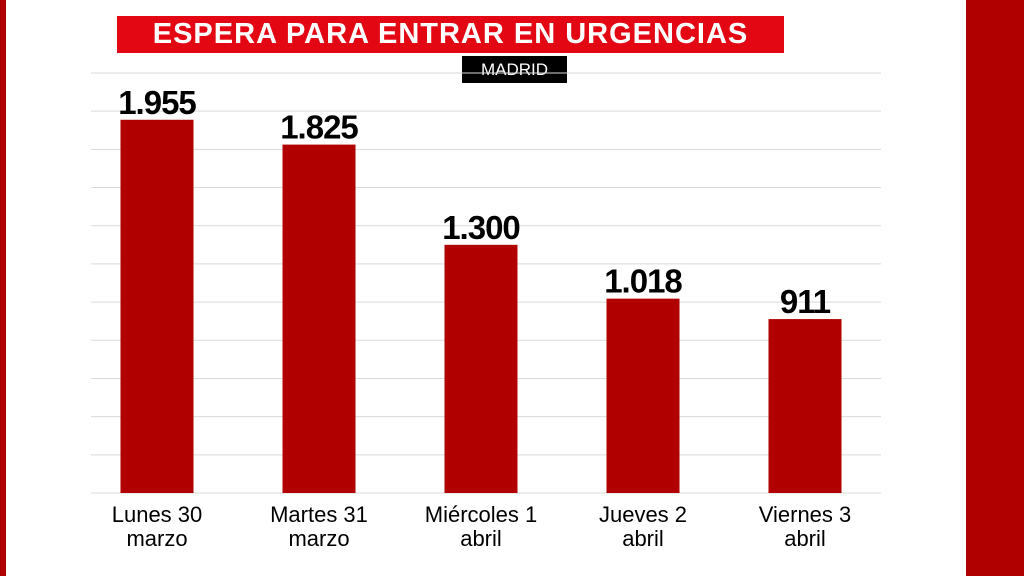 This screenshot has width=1024, height=576. I want to click on x-tick-label: Miércoles 1, so click(481, 514).